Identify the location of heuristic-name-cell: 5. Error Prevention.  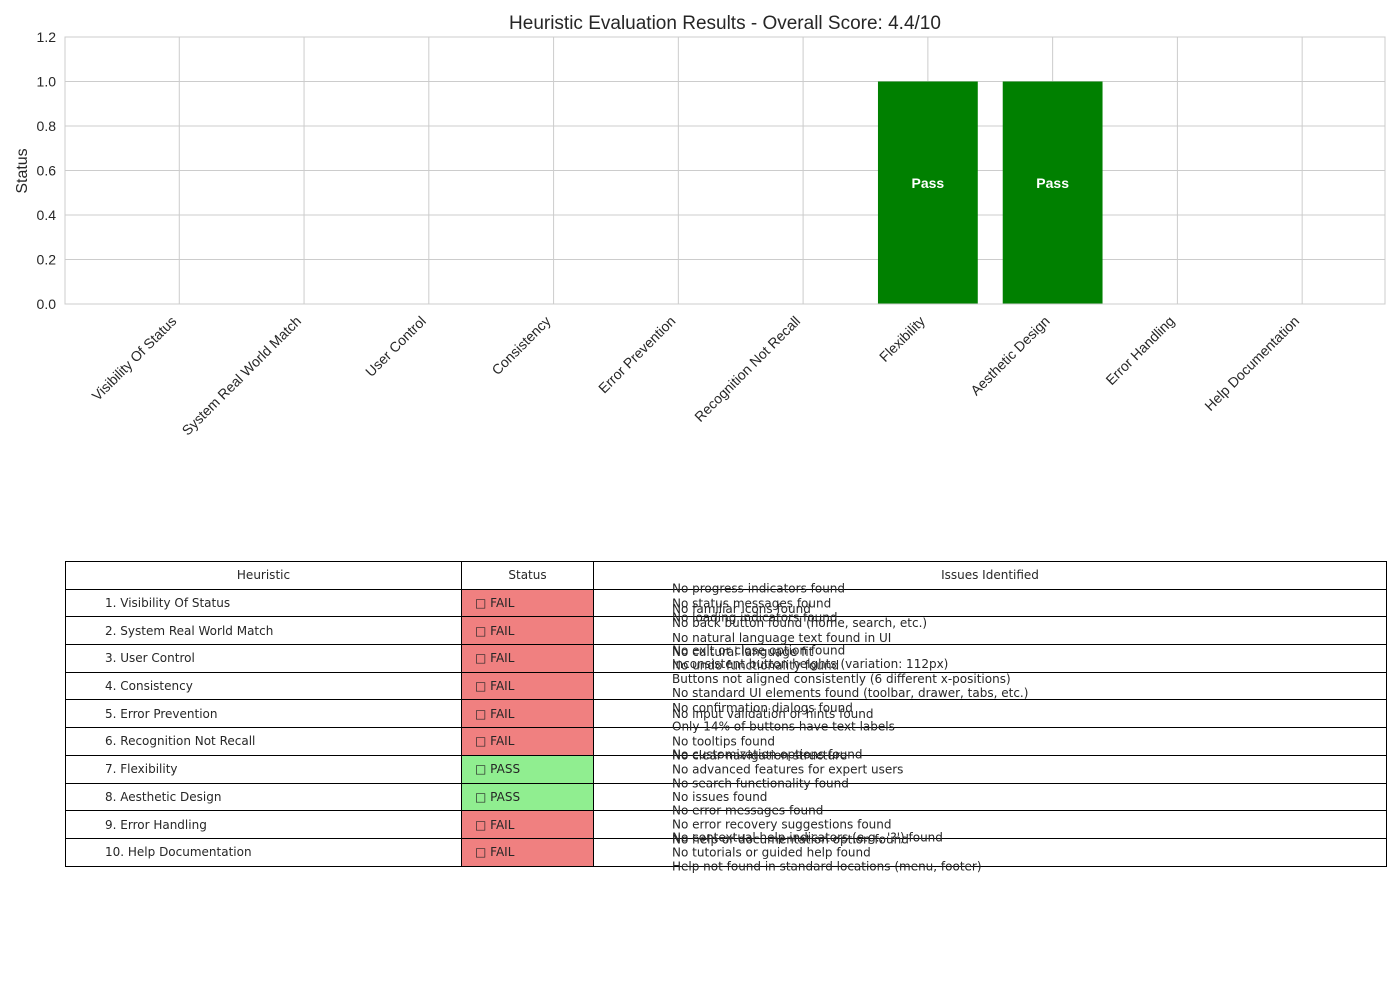
(263, 714).